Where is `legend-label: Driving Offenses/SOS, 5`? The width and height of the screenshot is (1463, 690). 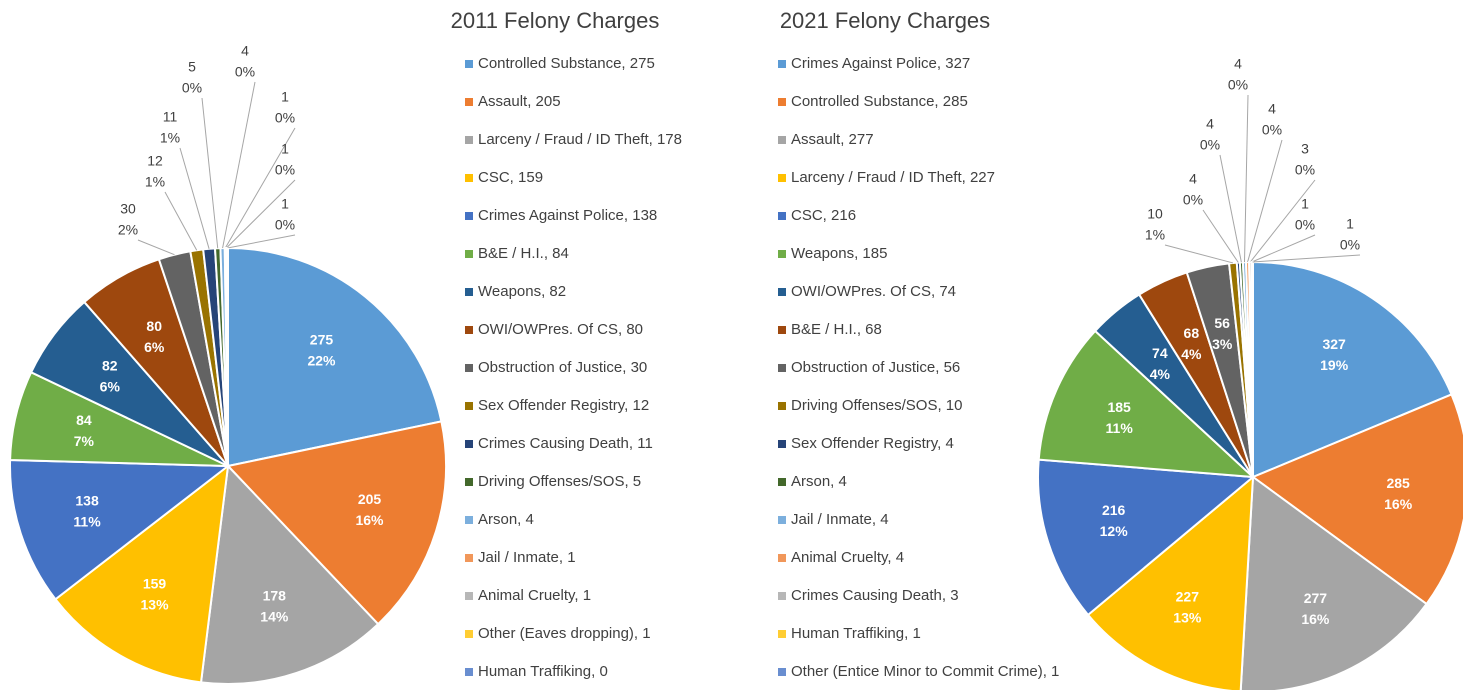 legend-label: Driving Offenses/SOS, 5 is located at coordinates (559, 481).